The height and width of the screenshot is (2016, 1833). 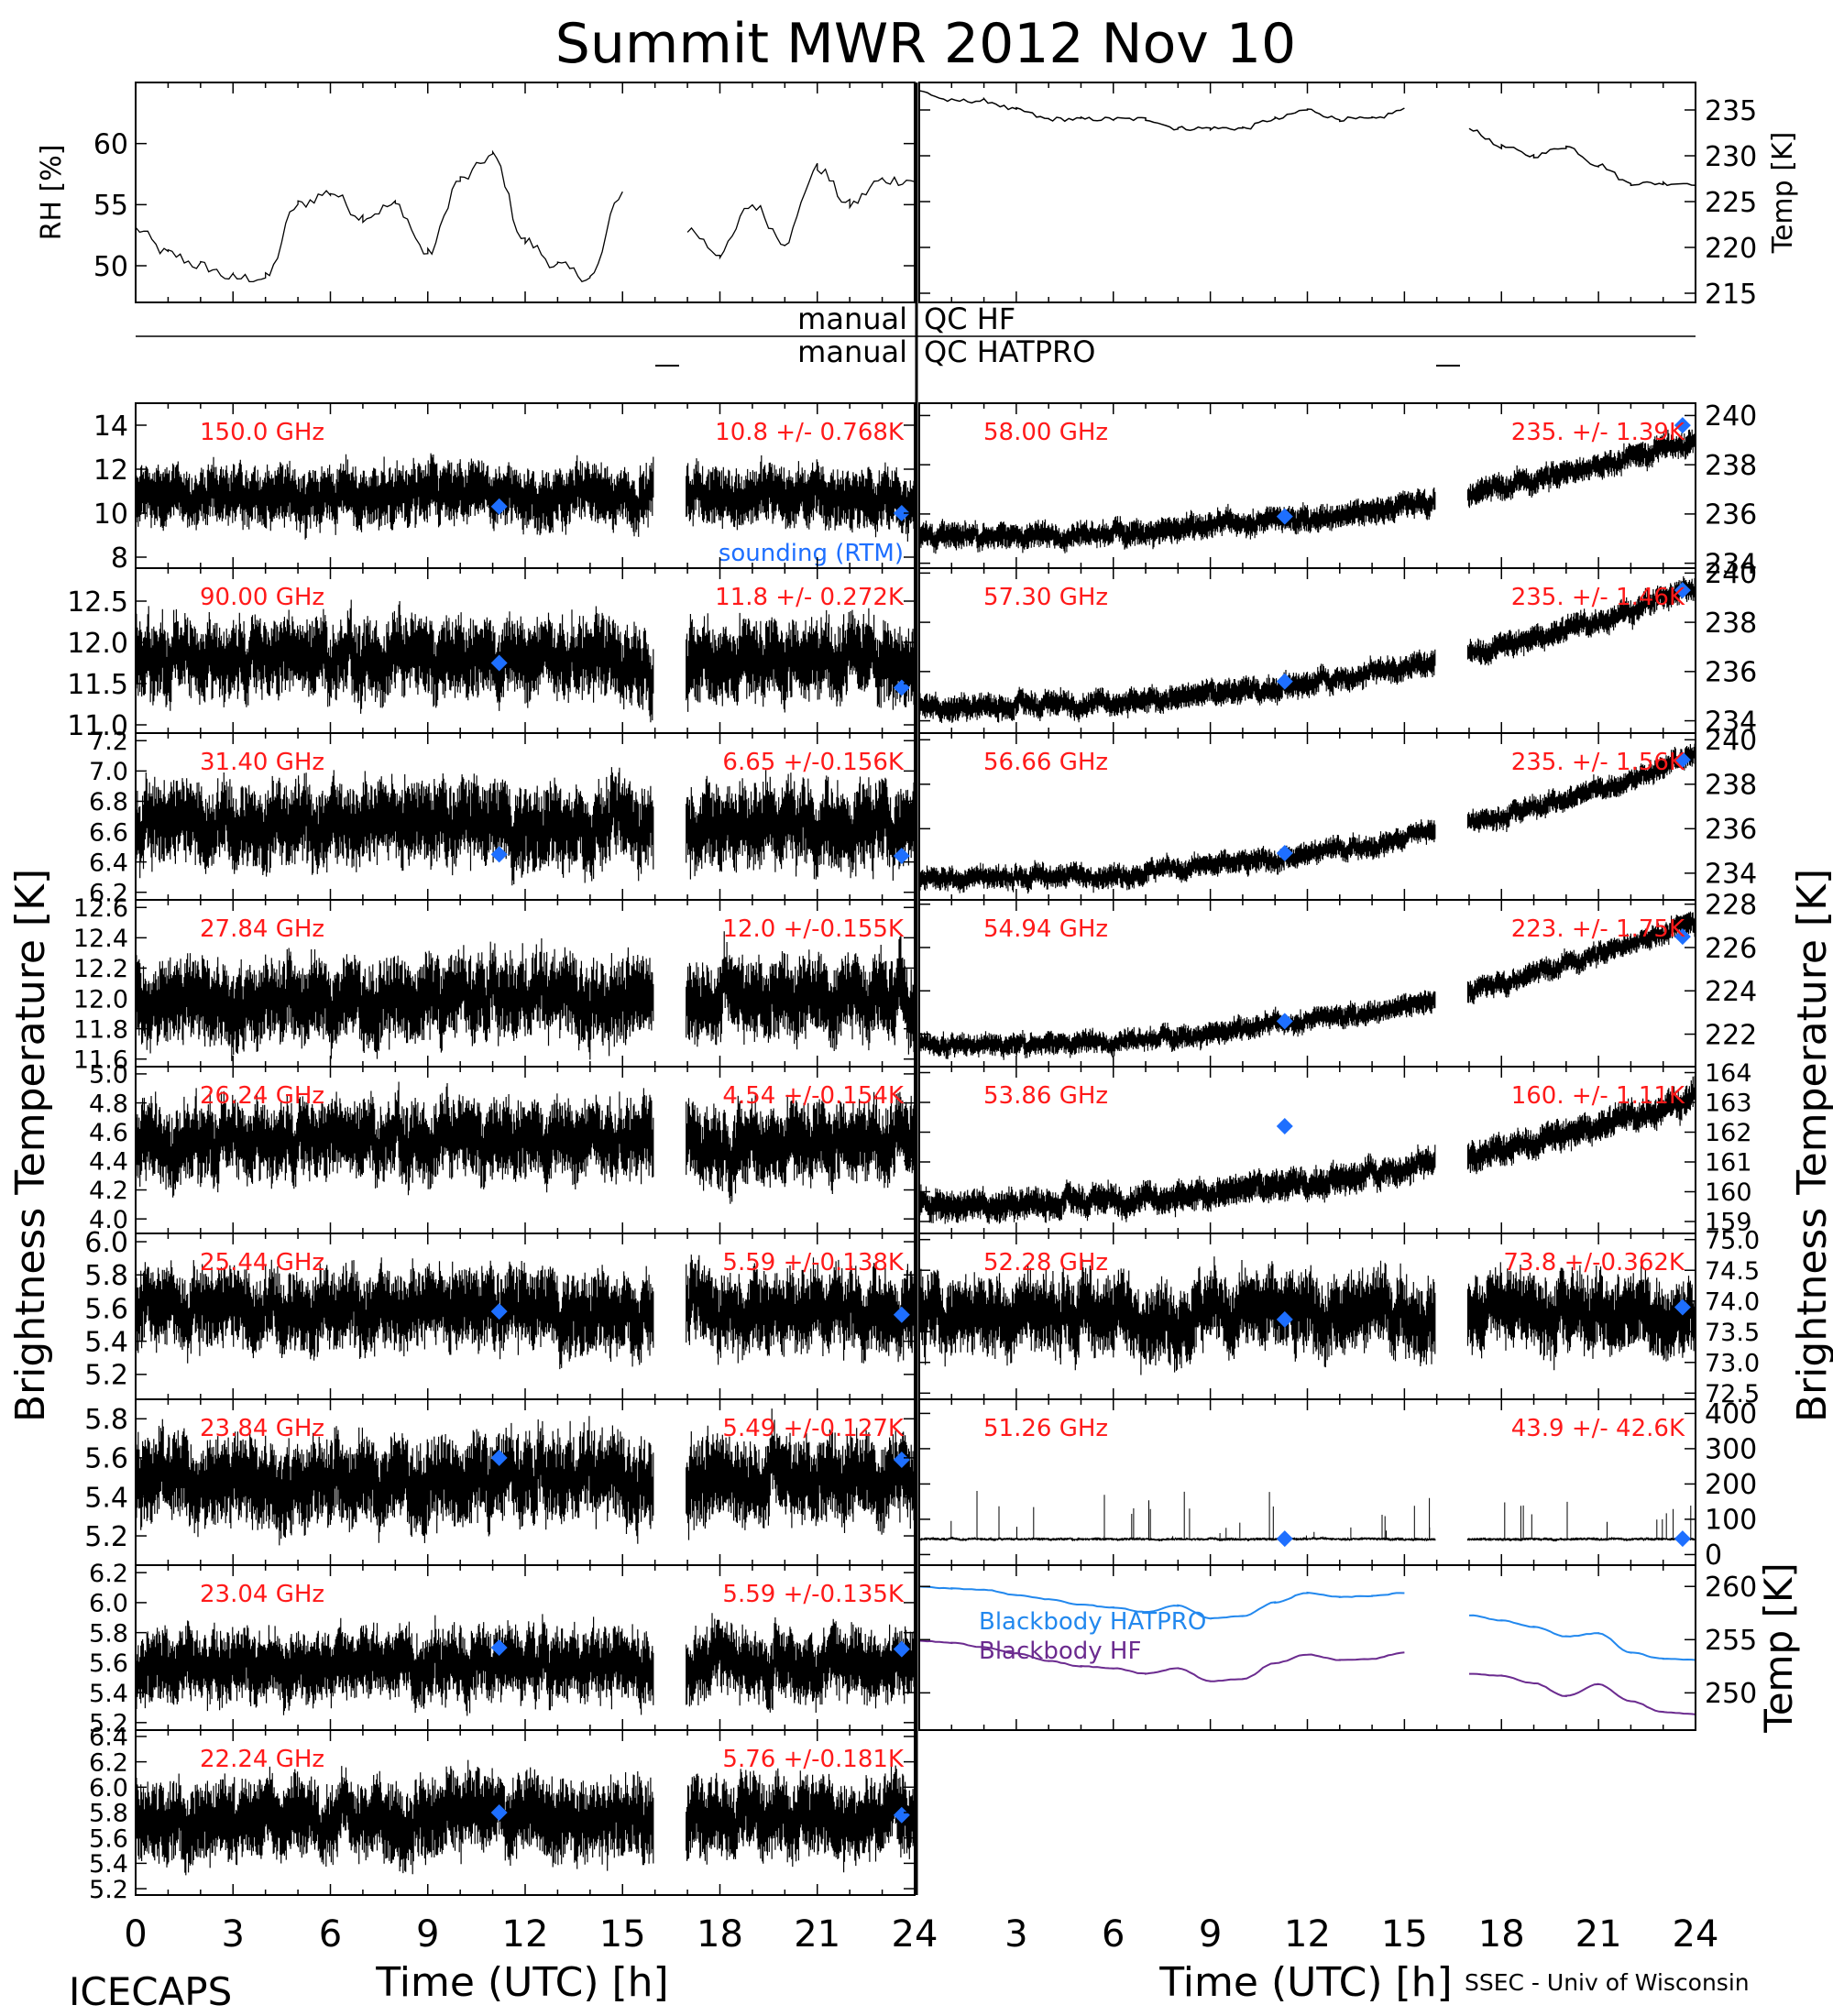 I want to click on stat-label: 43.9 +/- 42.6K, so click(x=1598, y=1428).